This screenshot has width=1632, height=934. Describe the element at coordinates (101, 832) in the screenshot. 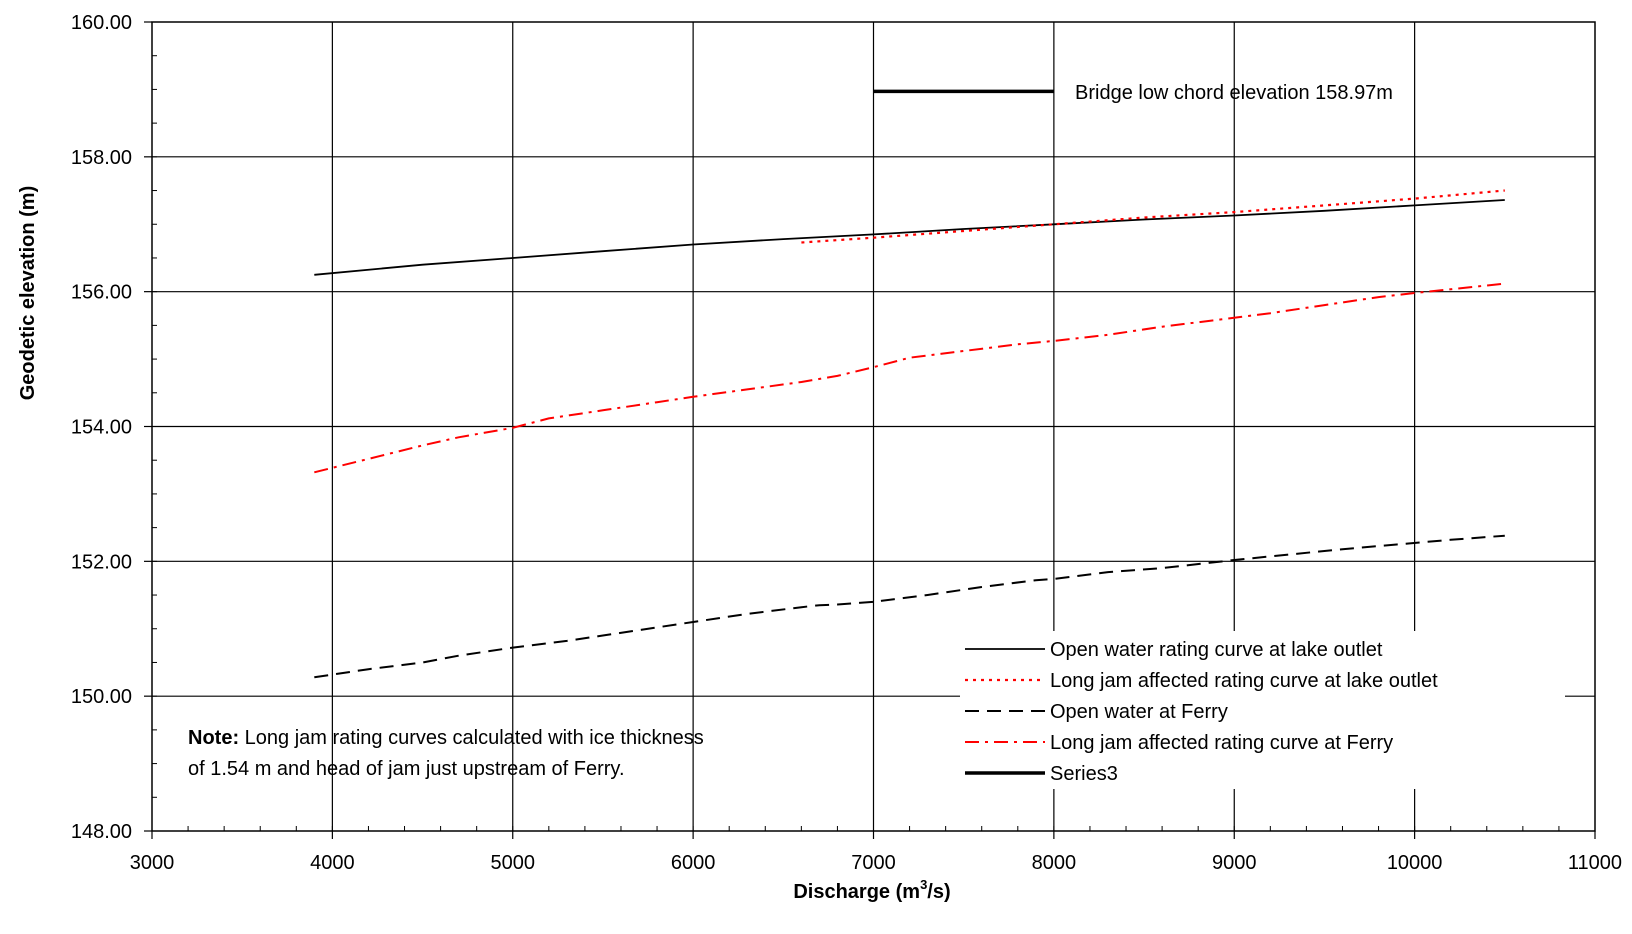

I see `y-tick-label: 148.00` at that location.